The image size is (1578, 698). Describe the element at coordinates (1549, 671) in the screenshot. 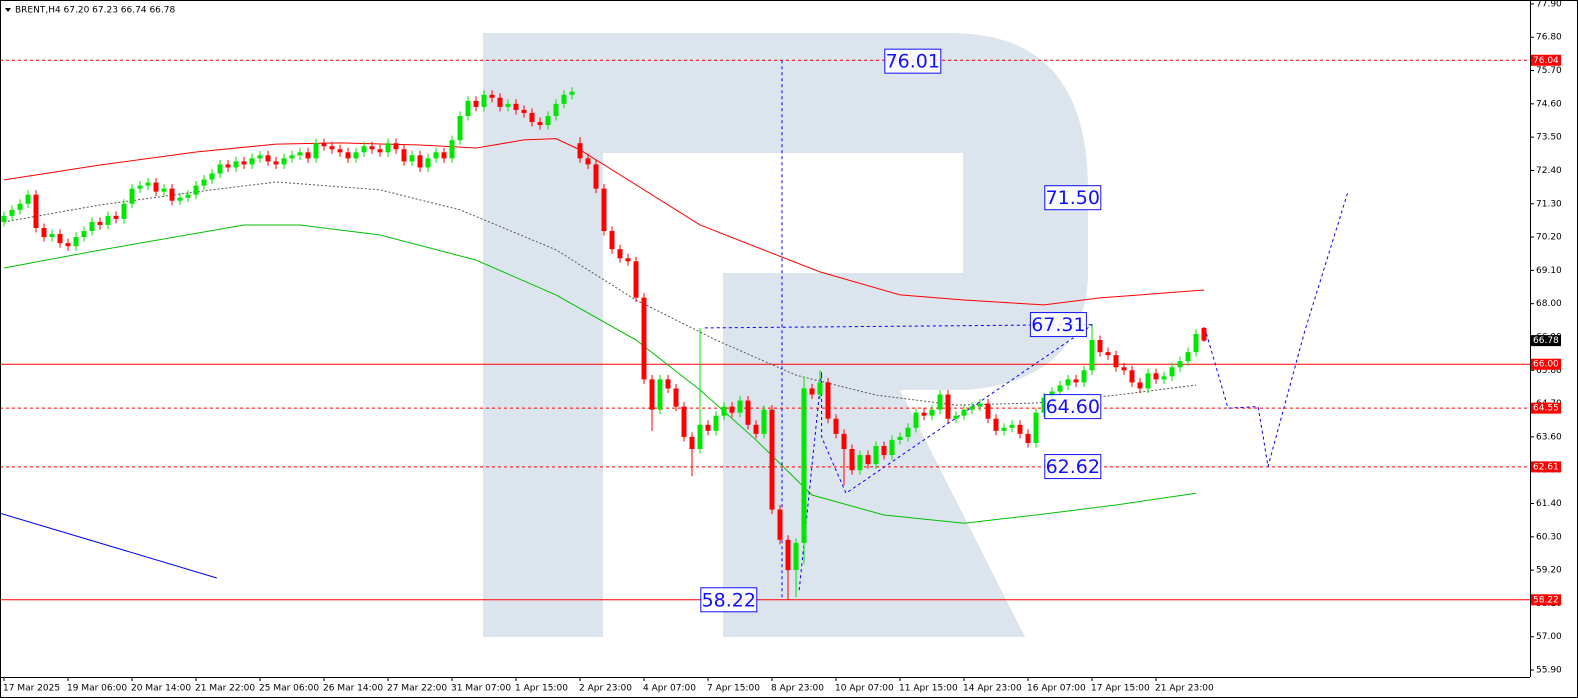

I see `y-tick-label: 55.90` at that location.